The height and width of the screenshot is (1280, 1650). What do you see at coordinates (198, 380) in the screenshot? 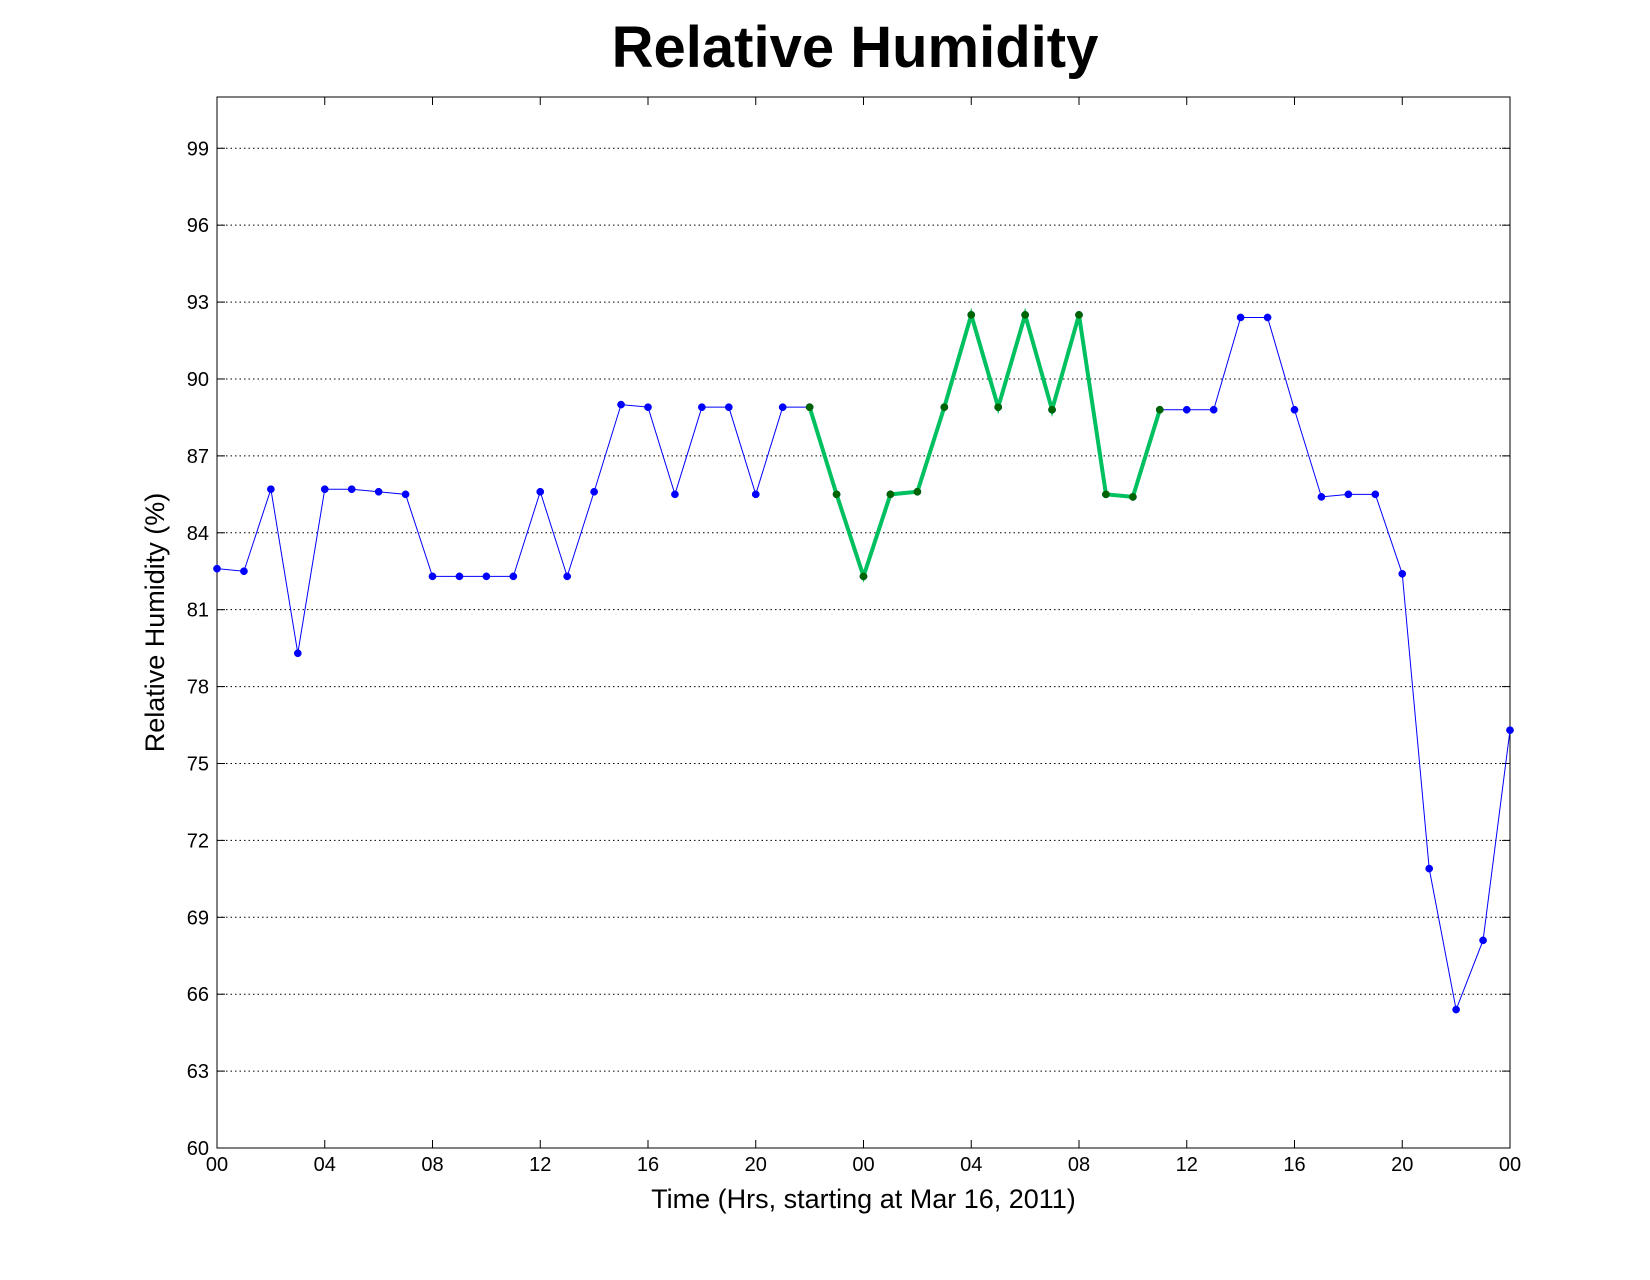
I see `y-tick-label: 90` at bounding box center [198, 380].